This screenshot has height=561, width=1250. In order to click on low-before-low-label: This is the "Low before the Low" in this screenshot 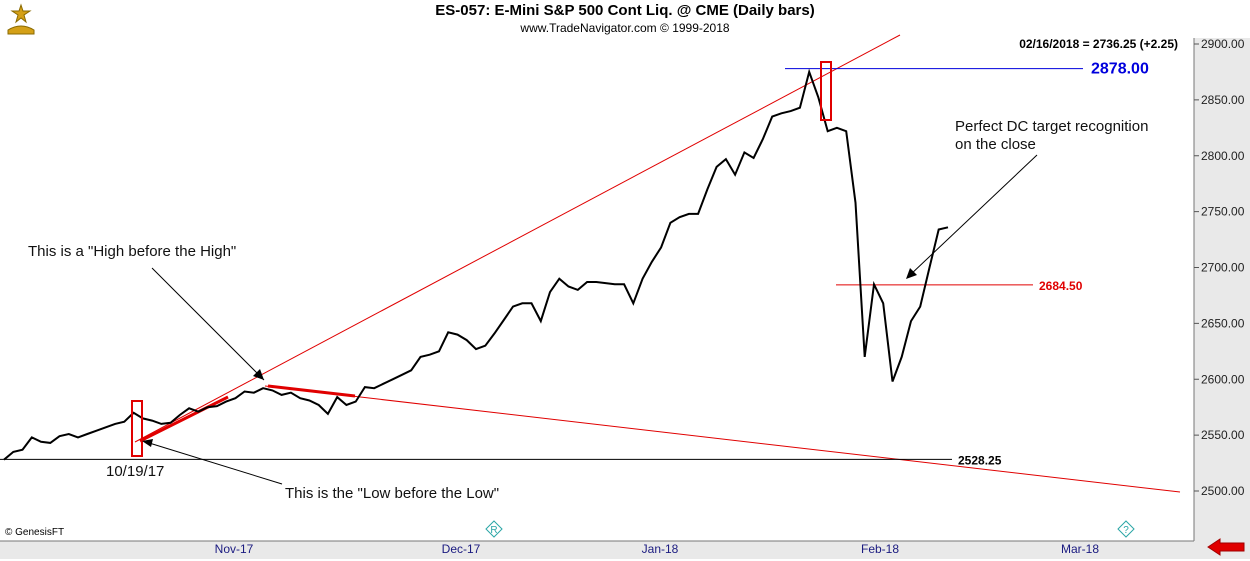, I will do `click(392, 493)`.